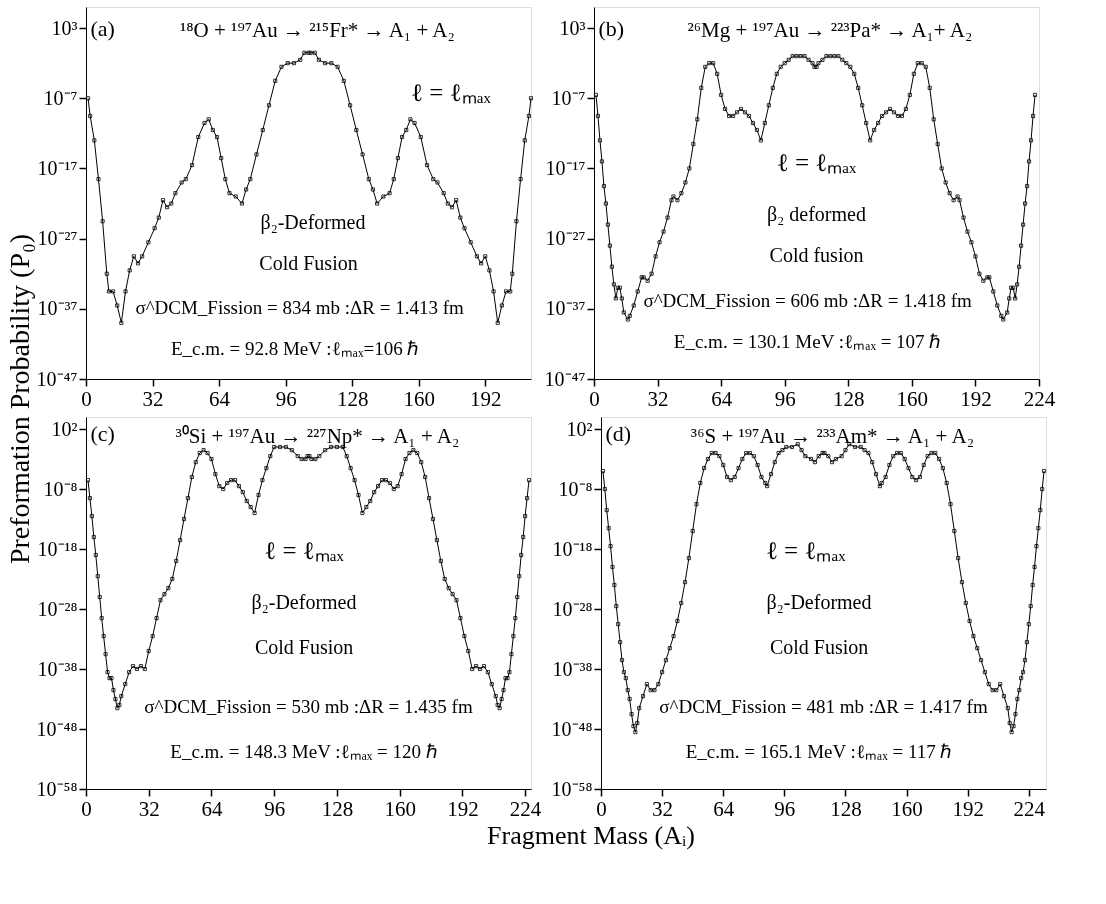 The image size is (1106, 904). What do you see at coordinates (317, 436) in the screenshot?
I see `annotation: ³⁰Si + ¹⁹⁷Au → ²²⁷Np* → A₁ + A₂` at bounding box center [317, 436].